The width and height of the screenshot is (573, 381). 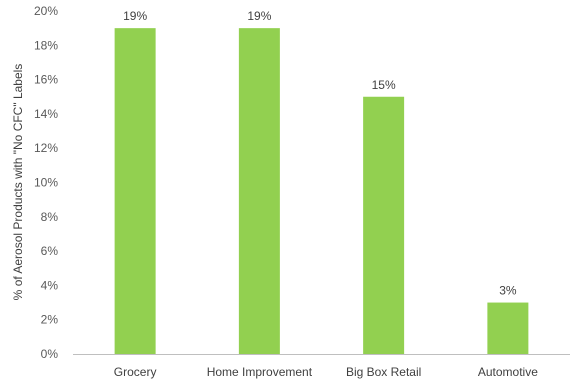 I want to click on x-category-label: Big Box Retail, so click(x=383, y=372).